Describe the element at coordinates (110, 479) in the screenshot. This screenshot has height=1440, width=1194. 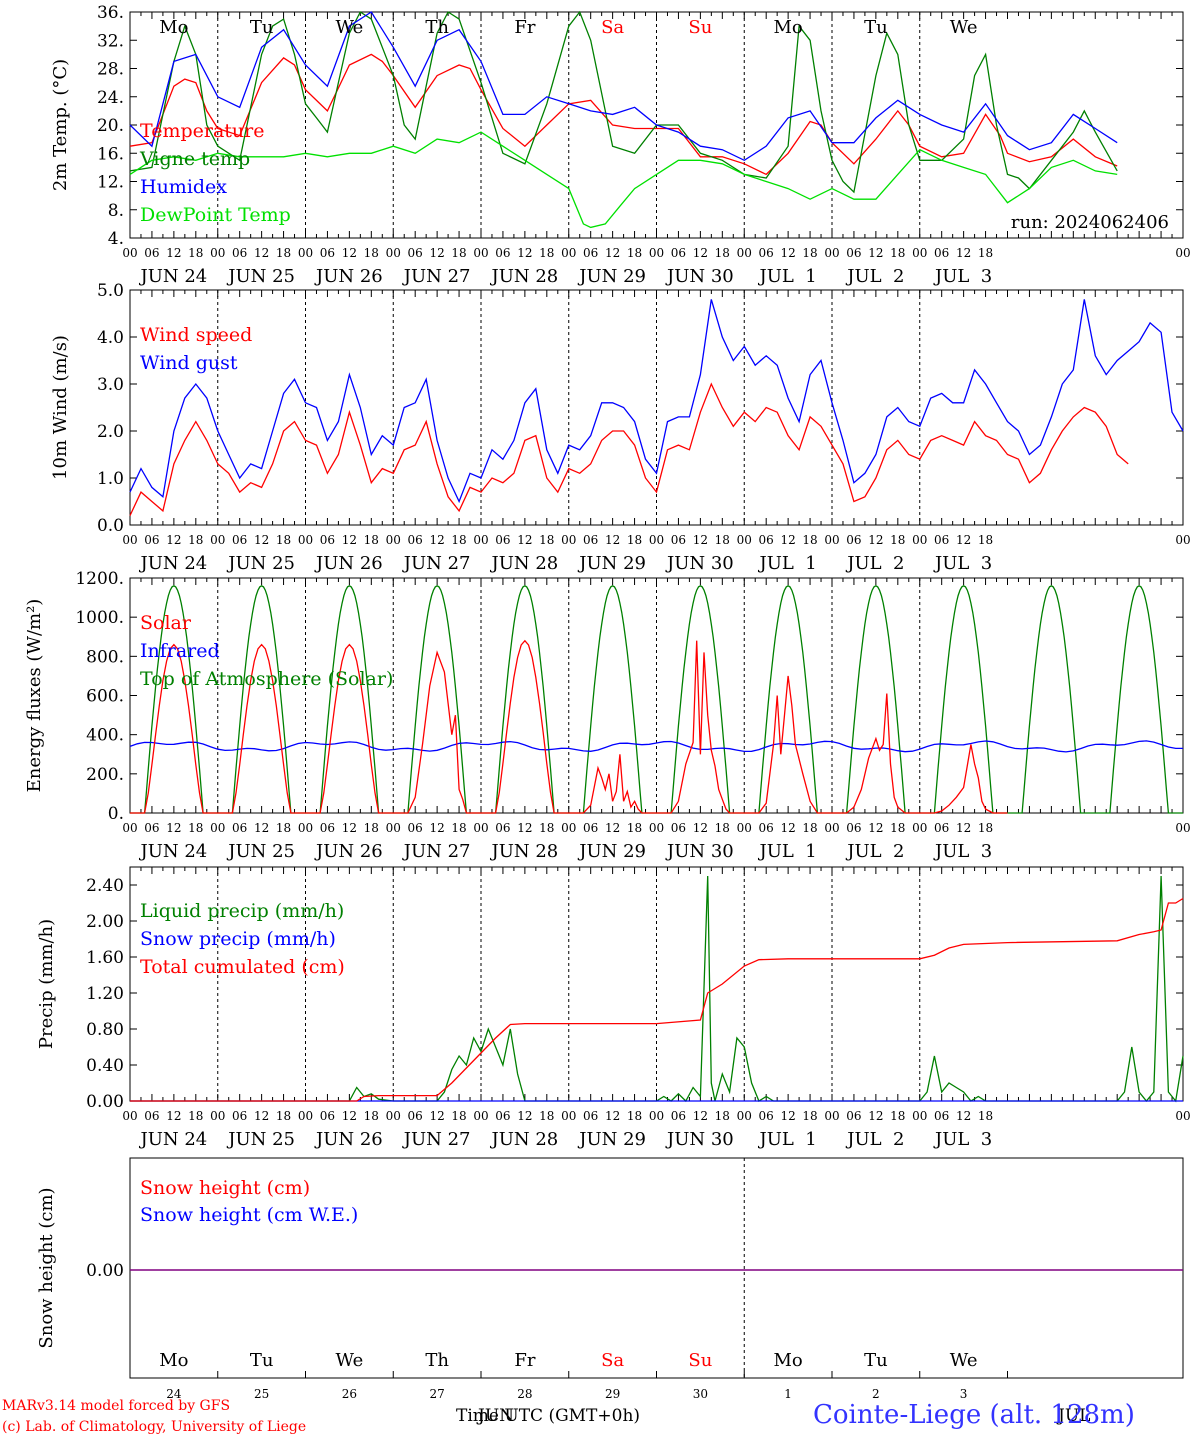
I see `y-tick-label: 1.0` at that location.